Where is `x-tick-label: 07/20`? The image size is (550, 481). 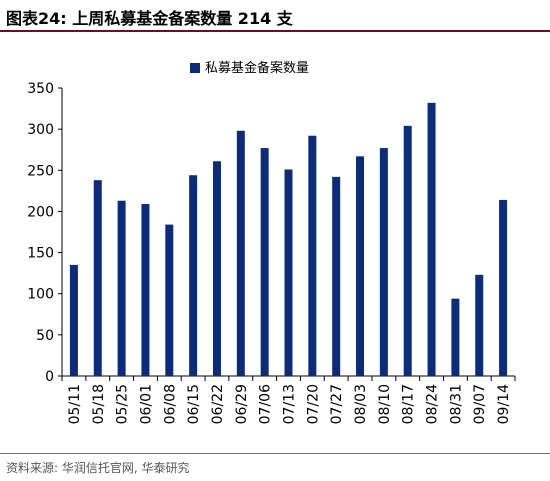
x-tick-label: 07/20 is located at coordinates (313, 404).